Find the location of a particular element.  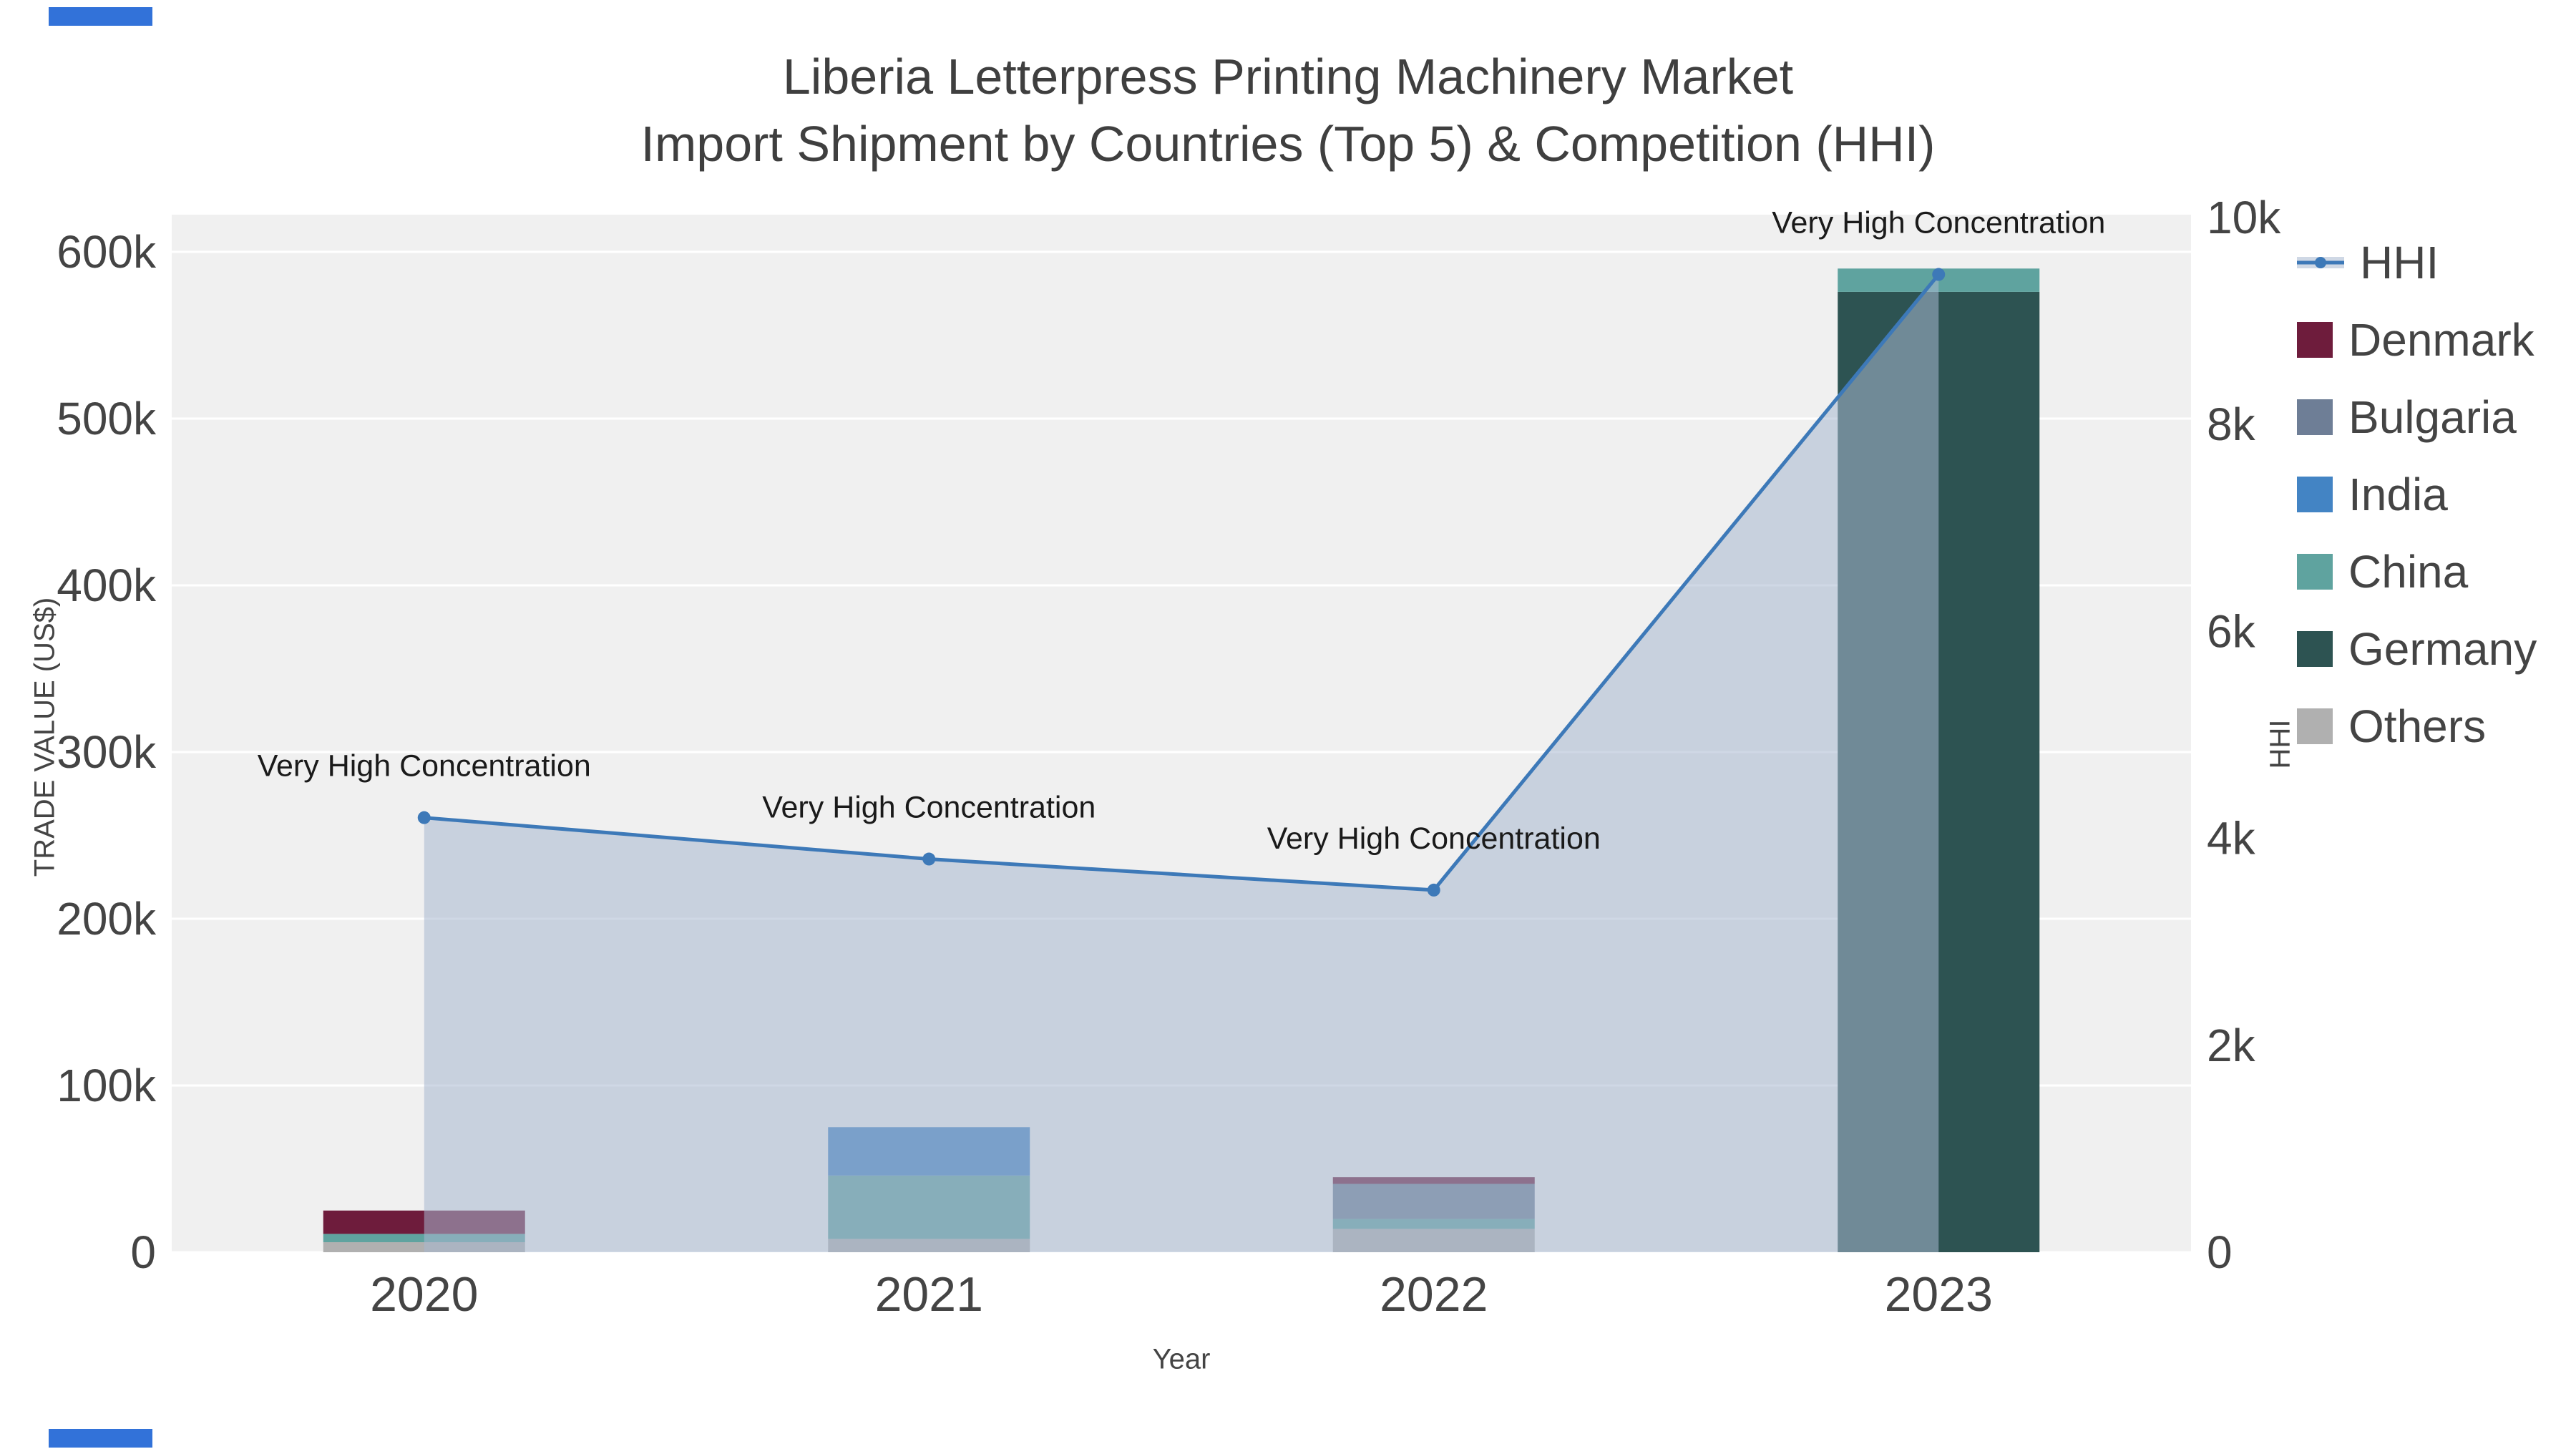

legend-item-india: India is located at coordinates (2417, 495).